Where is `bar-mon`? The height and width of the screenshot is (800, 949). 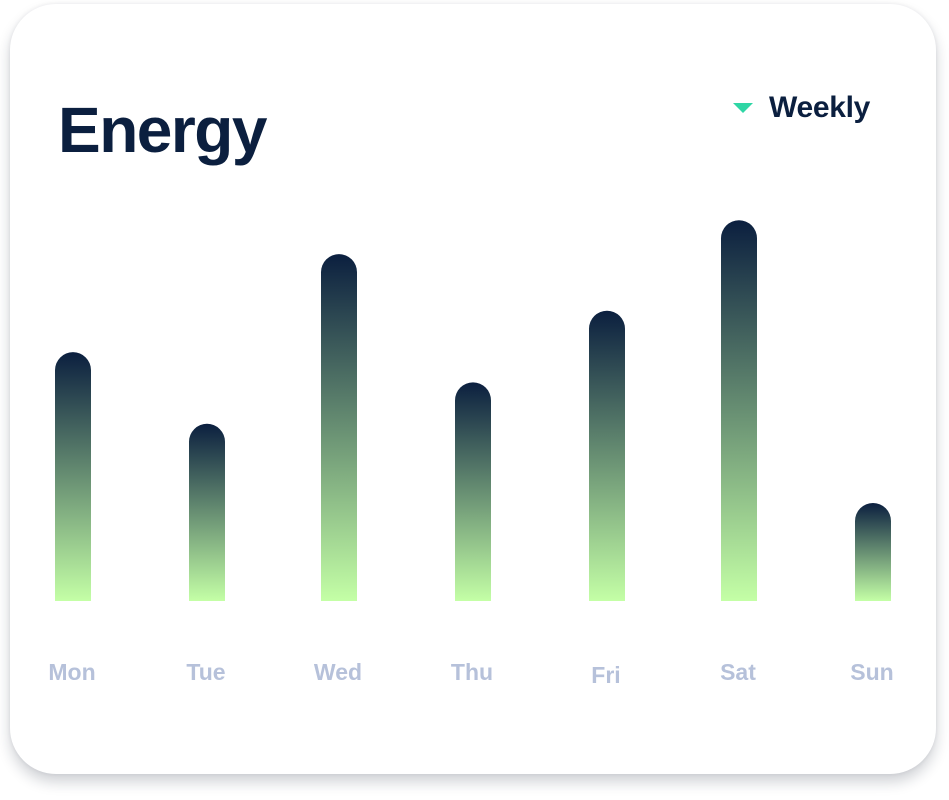 bar-mon is located at coordinates (73, 476).